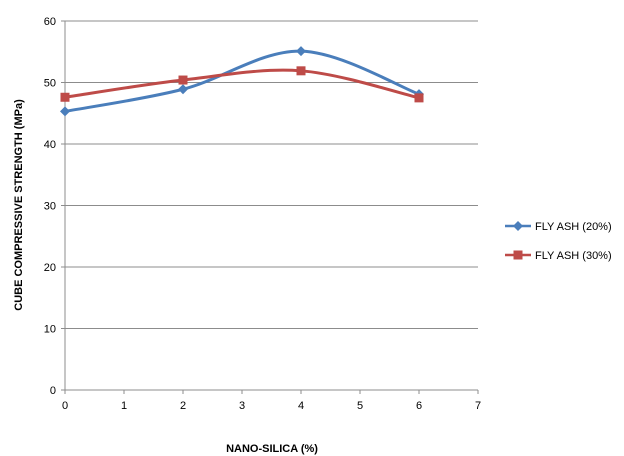 The image size is (624, 456). Describe the element at coordinates (301, 406) in the screenshot. I see `x-tick-label-4: 4` at that location.